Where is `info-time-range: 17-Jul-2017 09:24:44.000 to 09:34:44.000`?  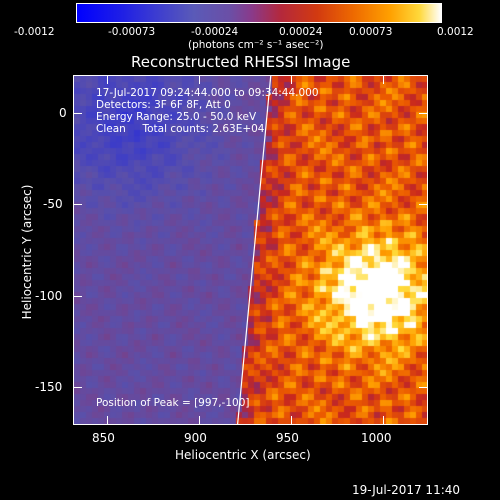 info-time-range: 17-Jul-2017 09:24:44.000 to 09:34:44.000 is located at coordinates (207, 93).